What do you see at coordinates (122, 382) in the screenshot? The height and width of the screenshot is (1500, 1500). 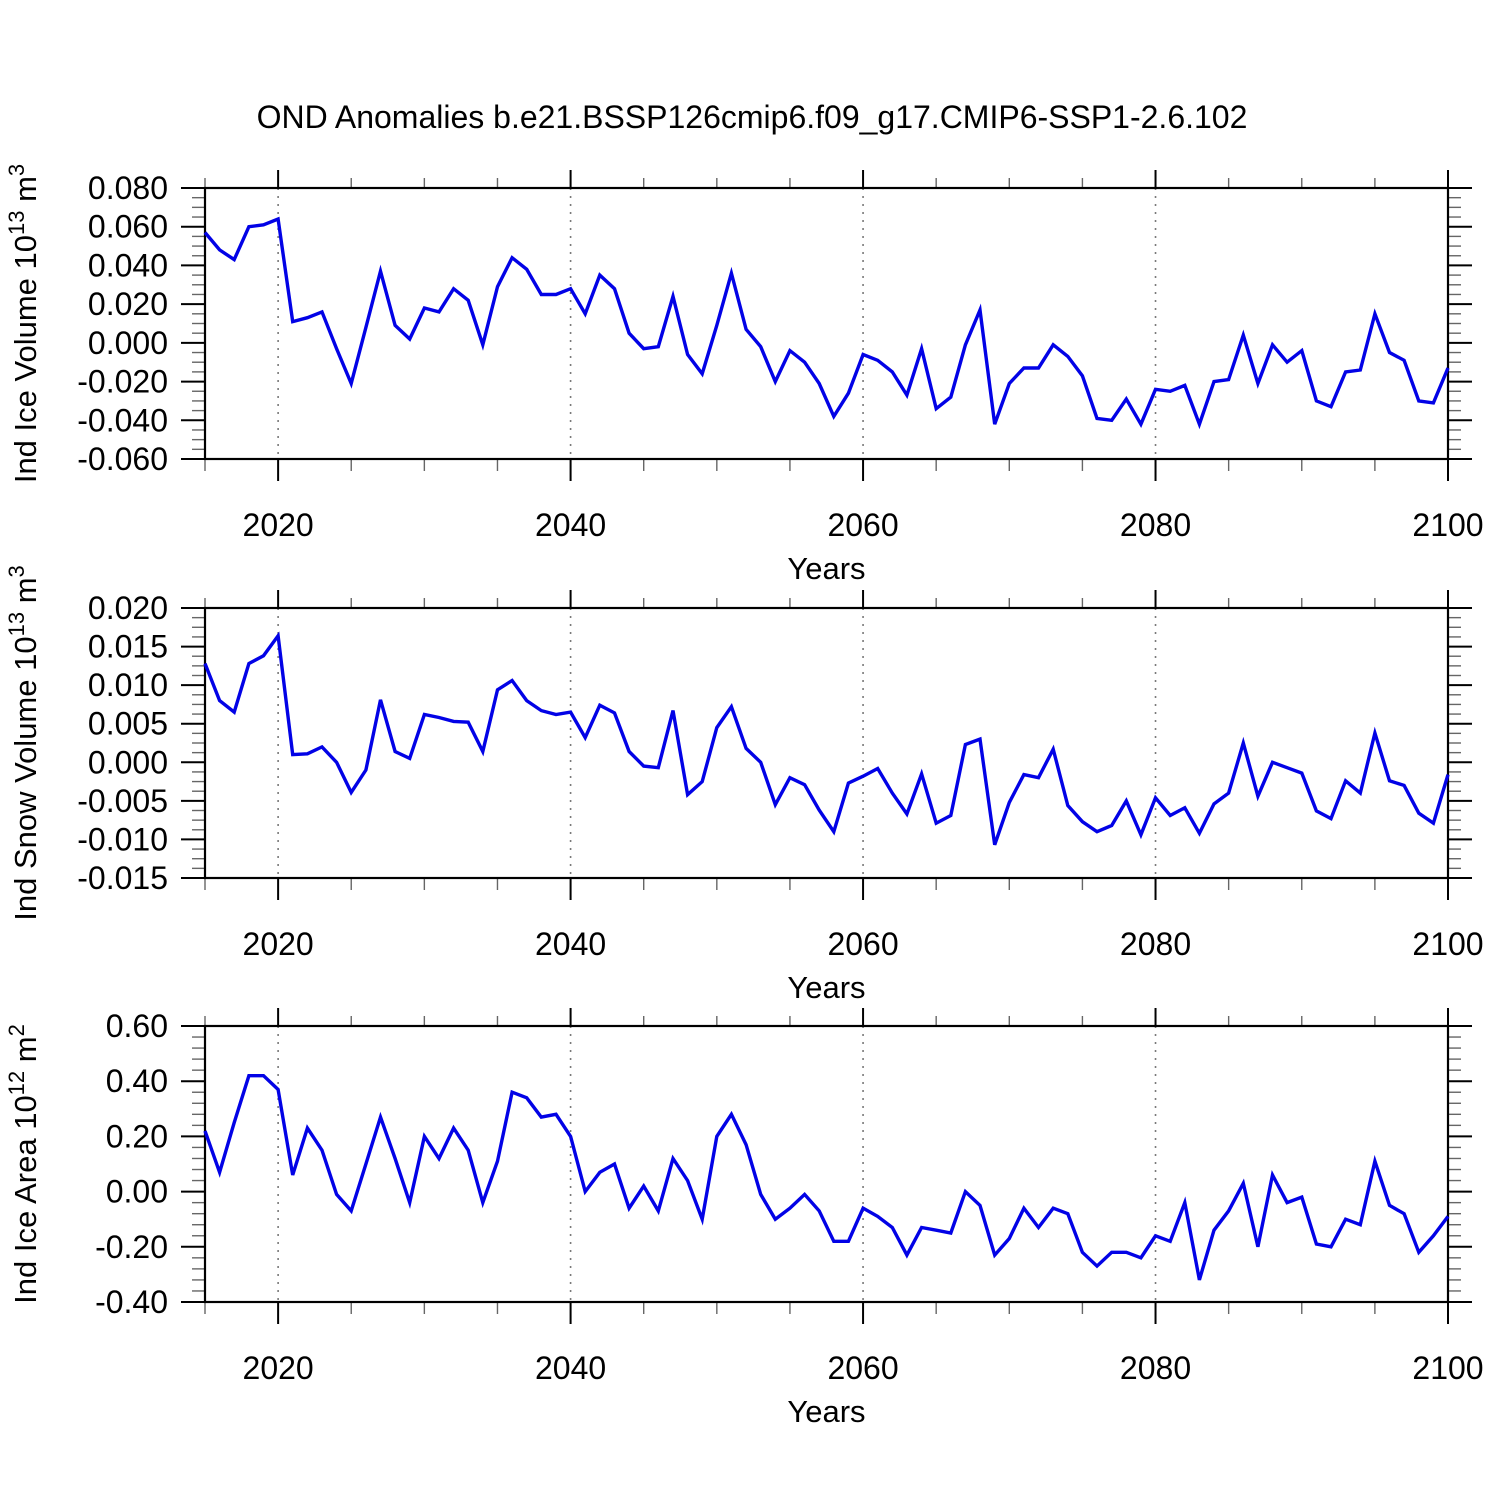 I see `y-tick-label: -0.020` at bounding box center [122, 382].